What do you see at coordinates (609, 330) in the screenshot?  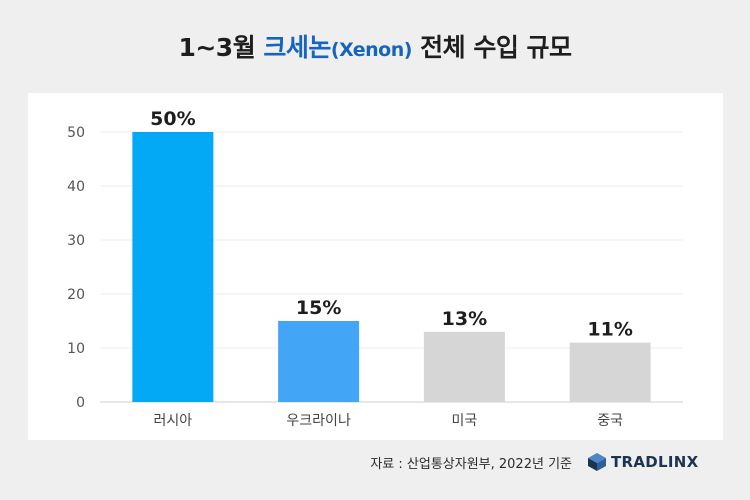 I see `data-label: 11%` at bounding box center [609, 330].